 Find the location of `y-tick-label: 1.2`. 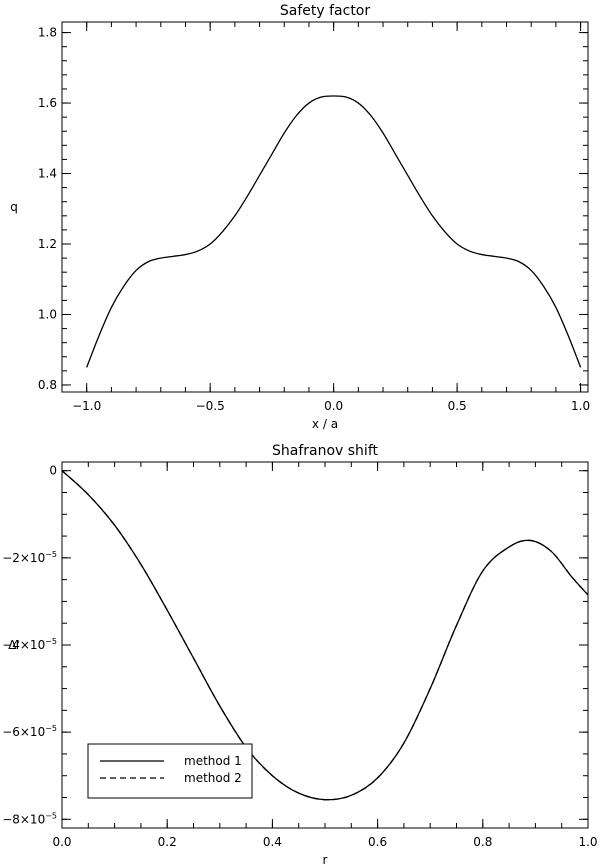

y-tick-label: 1.2 is located at coordinates (47, 244).